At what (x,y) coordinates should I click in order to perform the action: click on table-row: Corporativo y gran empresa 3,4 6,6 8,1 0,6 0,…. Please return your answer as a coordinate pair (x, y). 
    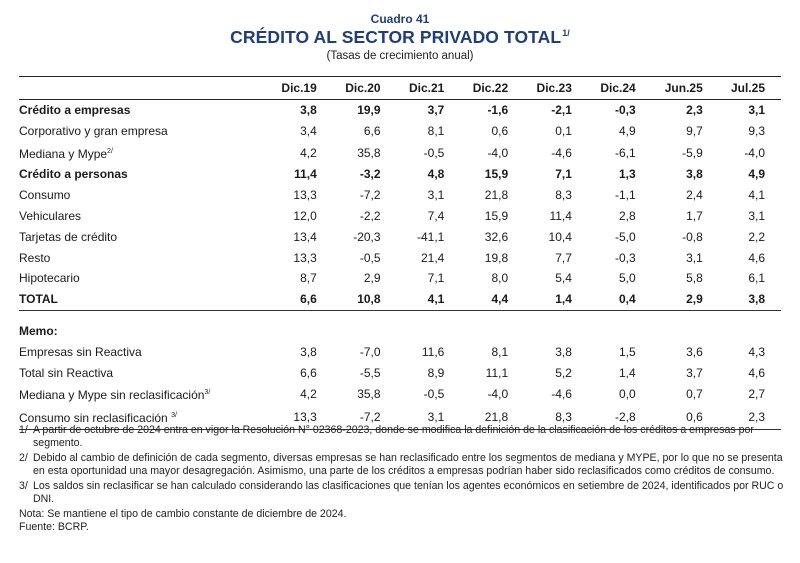
    Looking at the image, I should click on (400, 131).